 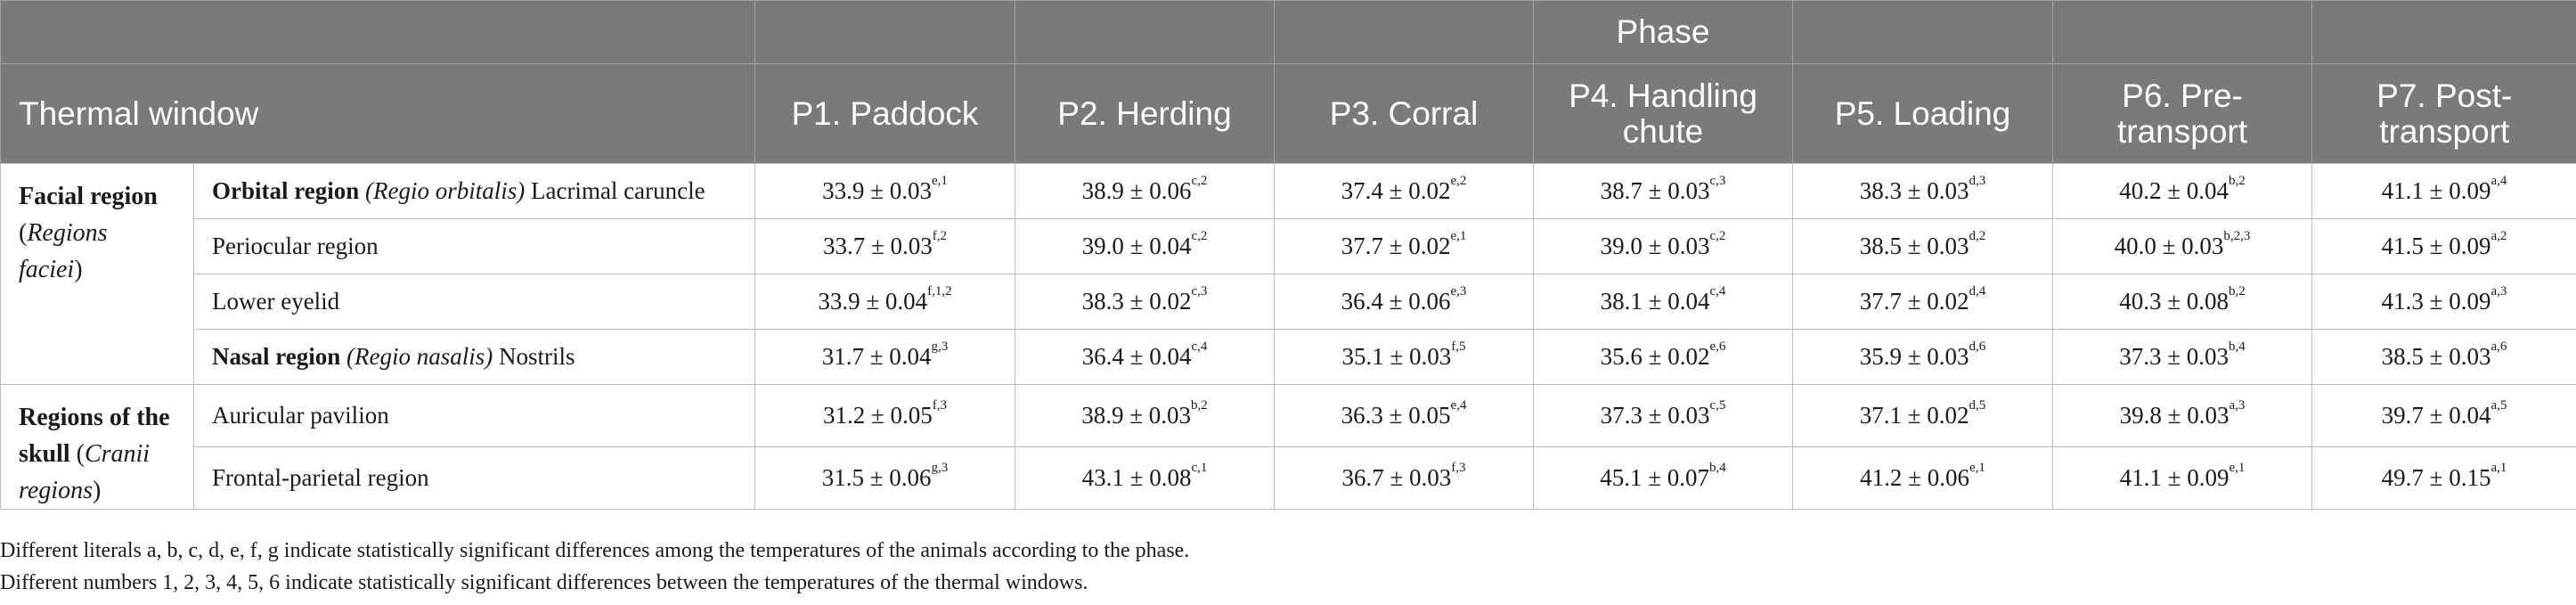 I want to click on temperature-value: 40.2 ± 0.04, so click(x=2175, y=191).